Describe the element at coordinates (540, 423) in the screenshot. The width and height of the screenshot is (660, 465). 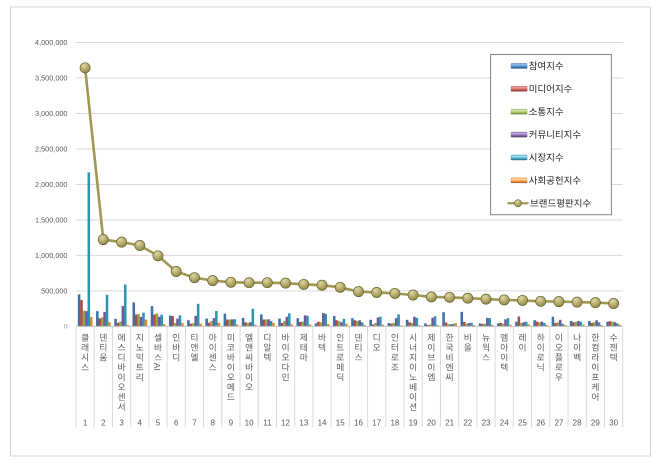
I see `svg-text: 26` at that location.